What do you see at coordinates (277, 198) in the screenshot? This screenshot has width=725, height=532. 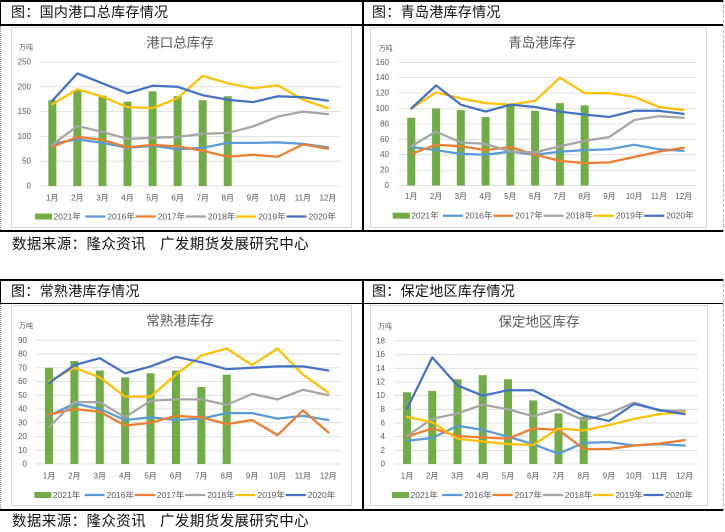 I see `x-tick-label: 10月` at bounding box center [277, 198].